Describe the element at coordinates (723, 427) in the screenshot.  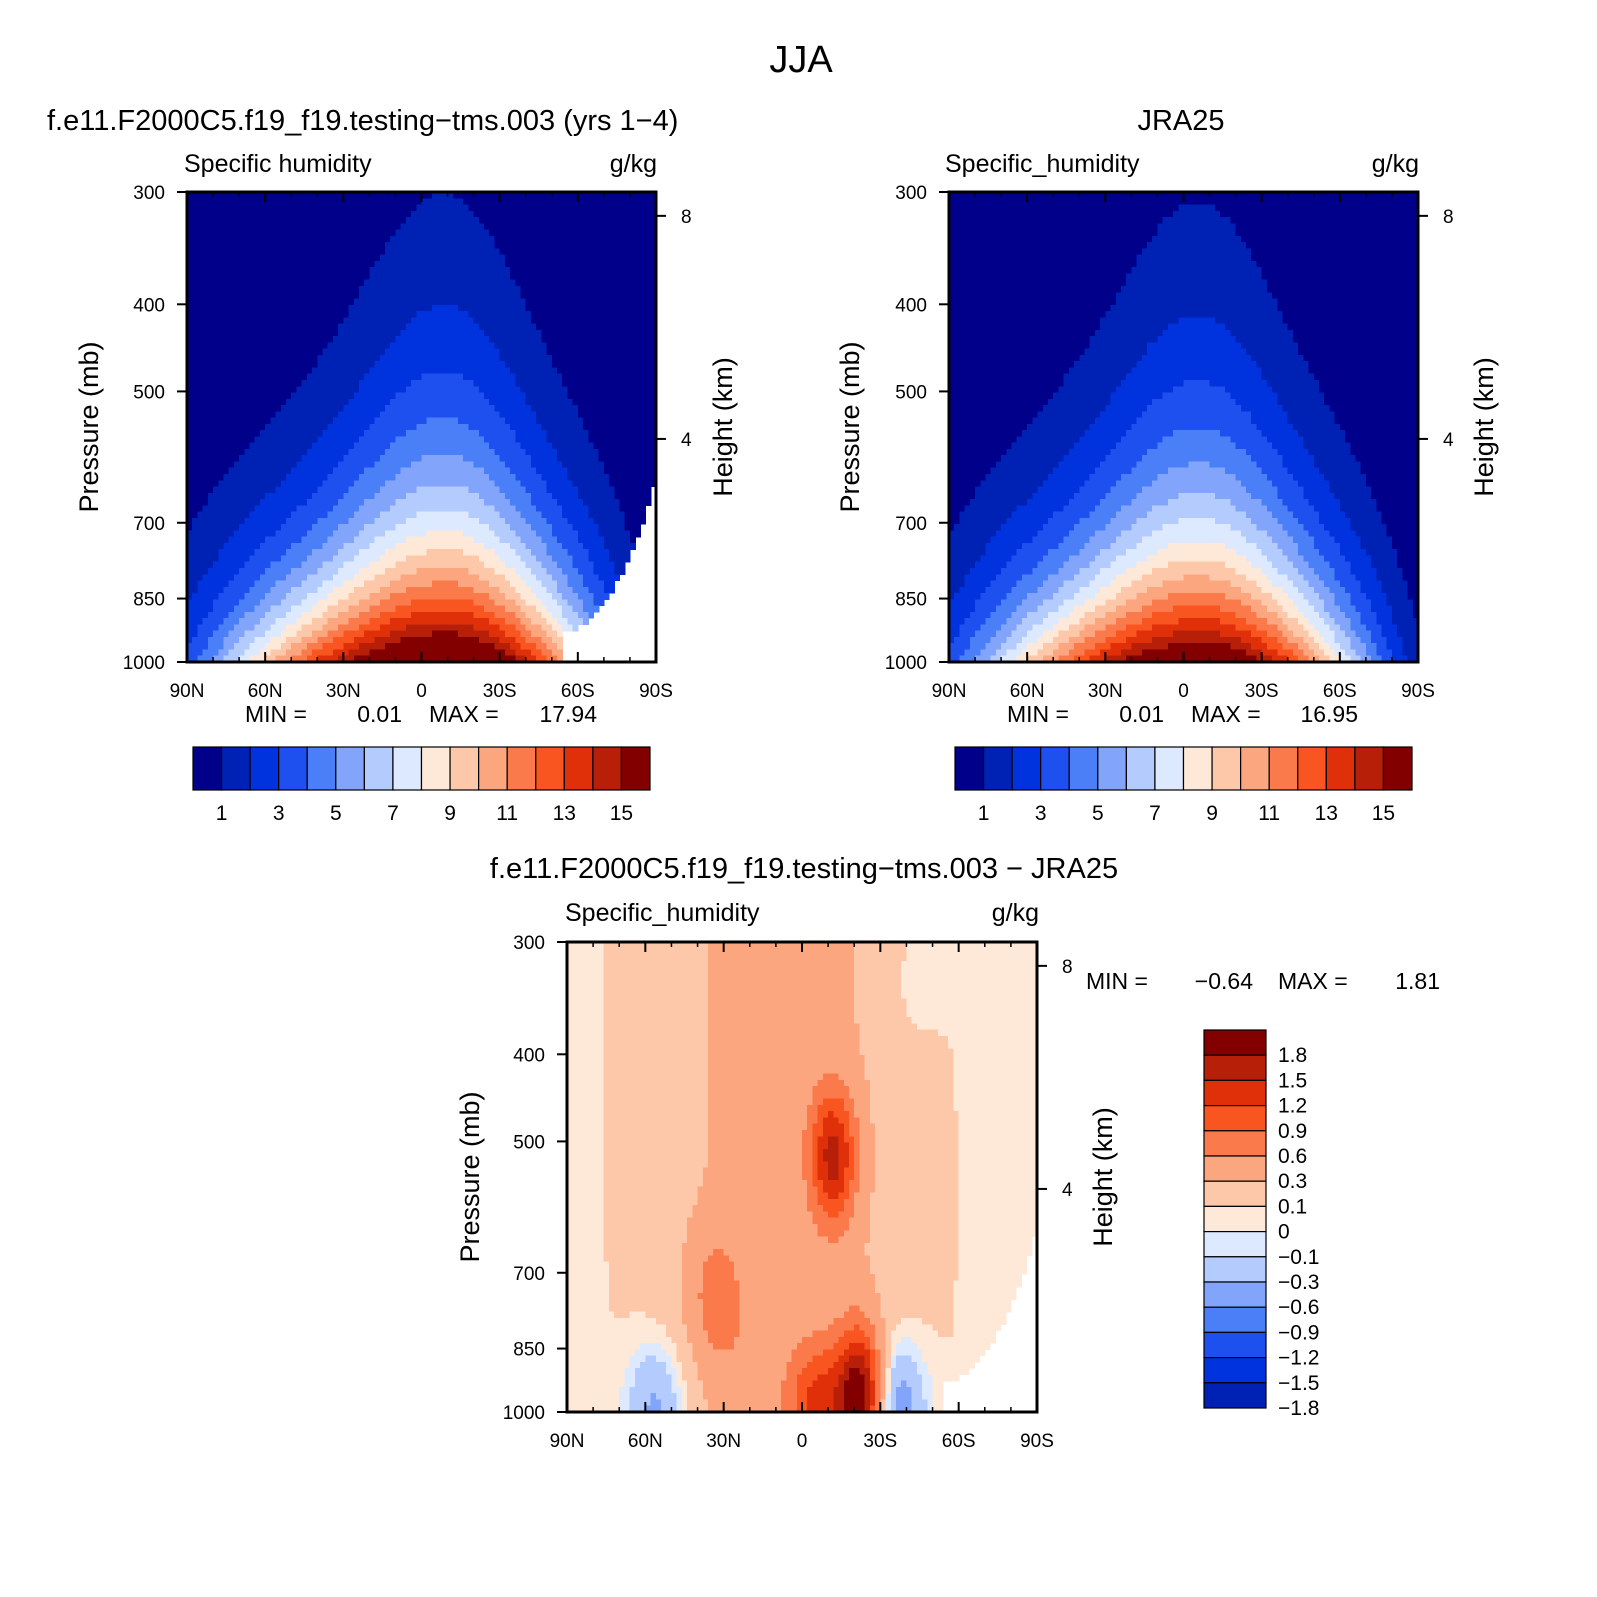
I see `y2-axis-label: Height (km)` at that location.